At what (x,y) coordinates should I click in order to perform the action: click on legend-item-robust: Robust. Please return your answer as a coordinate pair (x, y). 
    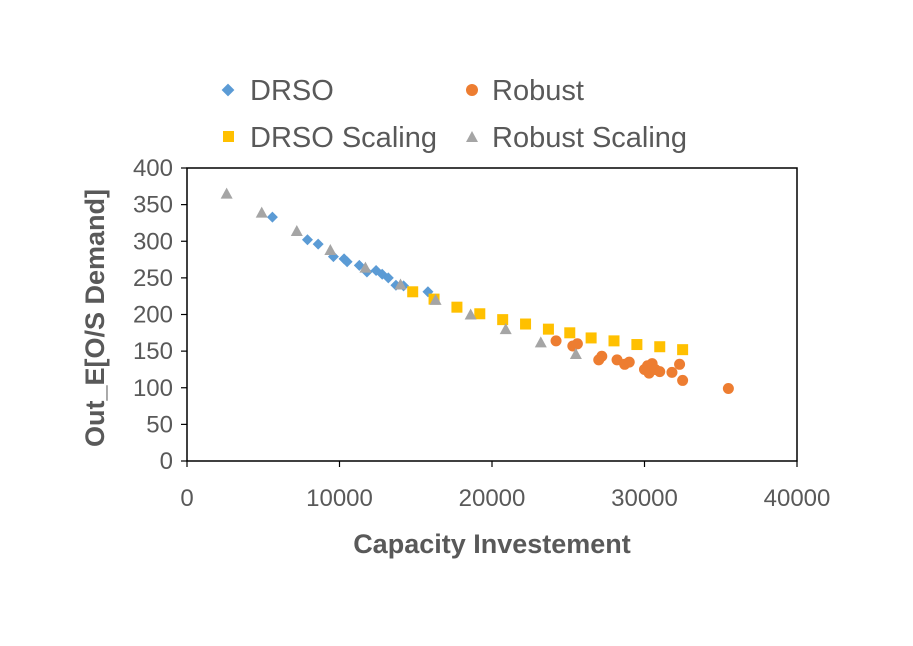
    Looking at the image, I should click on (525, 91).